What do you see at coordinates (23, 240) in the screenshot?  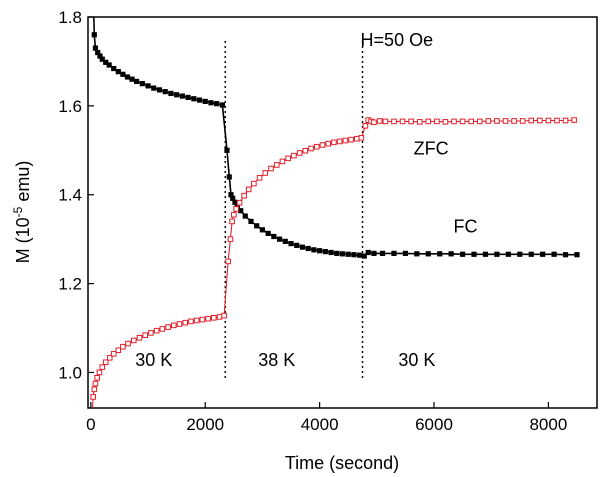 I see `y-axis-title-main: M (10` at bounding box center [23, 240].